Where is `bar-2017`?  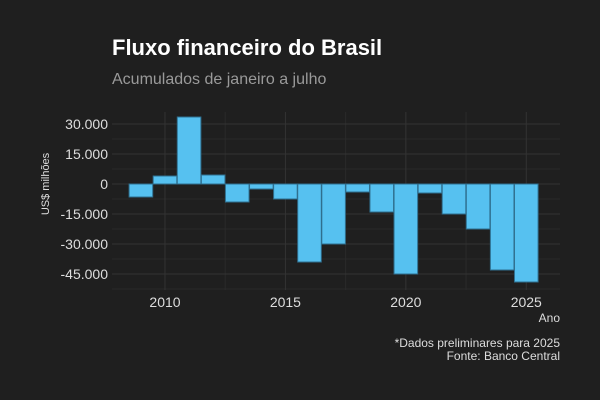 bar-2017 is located at coordinates (333, 214).